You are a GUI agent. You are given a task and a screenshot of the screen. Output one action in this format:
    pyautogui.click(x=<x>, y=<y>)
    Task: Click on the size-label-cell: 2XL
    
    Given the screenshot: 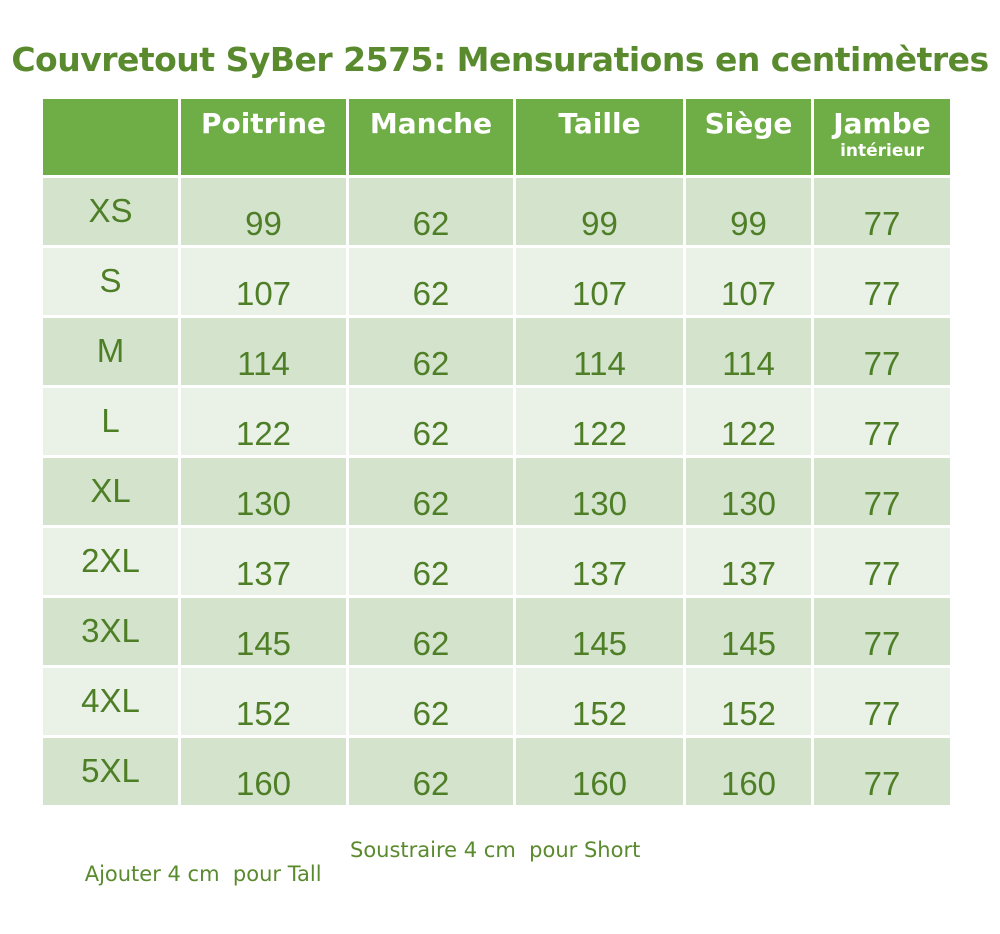 What is the action you would take?
    pyautogui.click(x=110, y=561)
    